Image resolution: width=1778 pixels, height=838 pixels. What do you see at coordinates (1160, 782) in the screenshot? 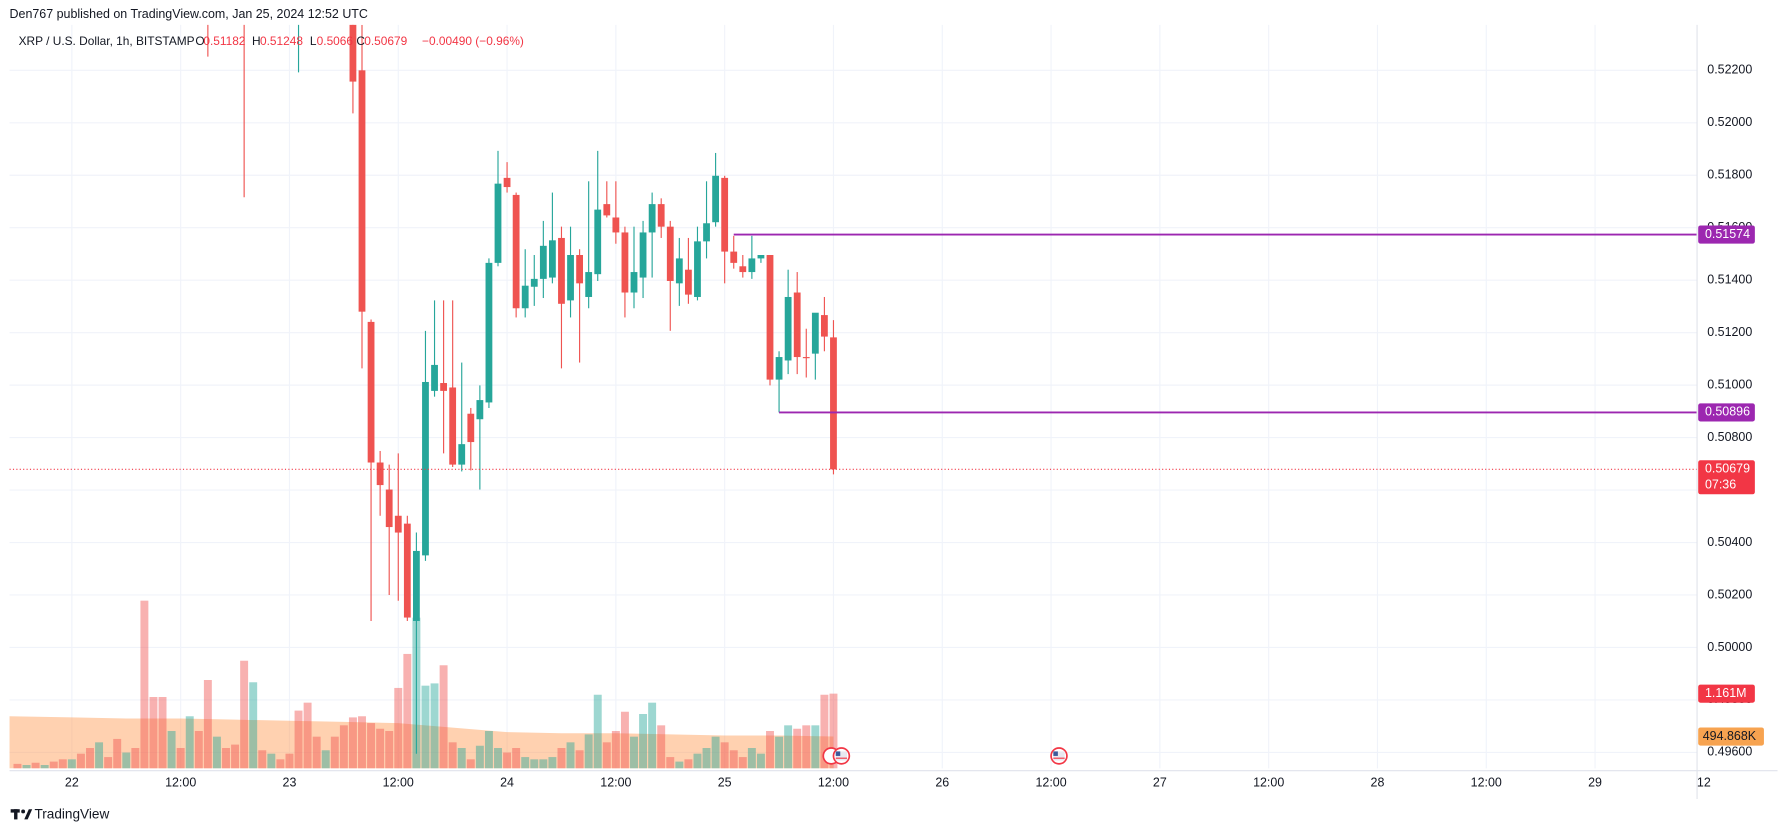
I see `x-tick-label: 27` at bounding box center [1160, 782].